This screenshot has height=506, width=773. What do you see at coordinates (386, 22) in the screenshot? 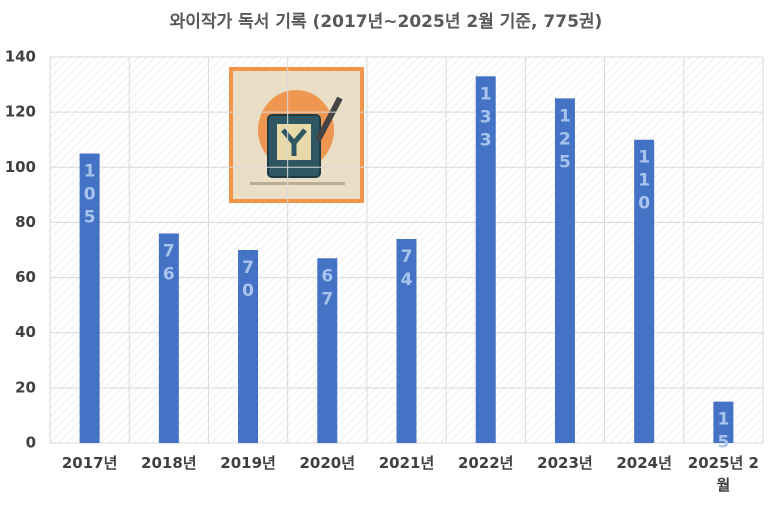
I see `chart-title: 와이작가 독서 기록 (2017년~2025년 2월 기준, 775권)` at bounding box center [386, 22].